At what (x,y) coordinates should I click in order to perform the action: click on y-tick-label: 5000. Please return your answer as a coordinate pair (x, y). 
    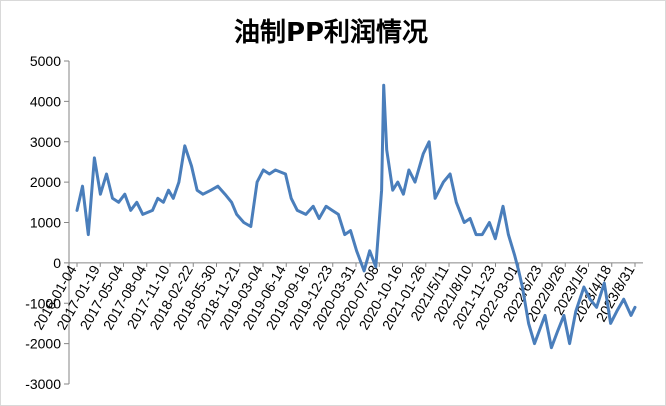
    Looking at the image, I should click on (45, 61).